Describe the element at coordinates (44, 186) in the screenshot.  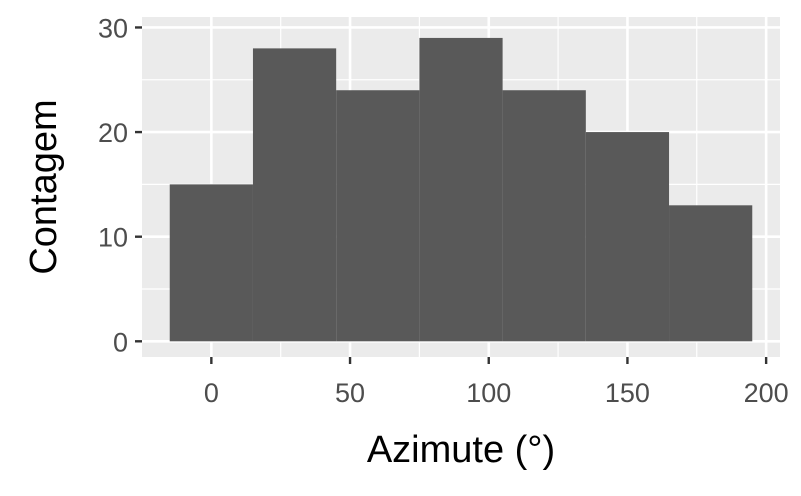
I see `y-axis-title: Contagem` at that location.